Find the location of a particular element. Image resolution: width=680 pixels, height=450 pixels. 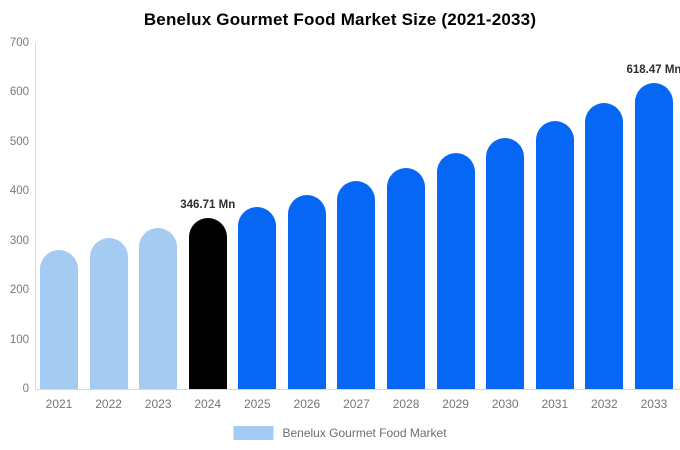

bar-2025 is located at coordinates (257, 297).